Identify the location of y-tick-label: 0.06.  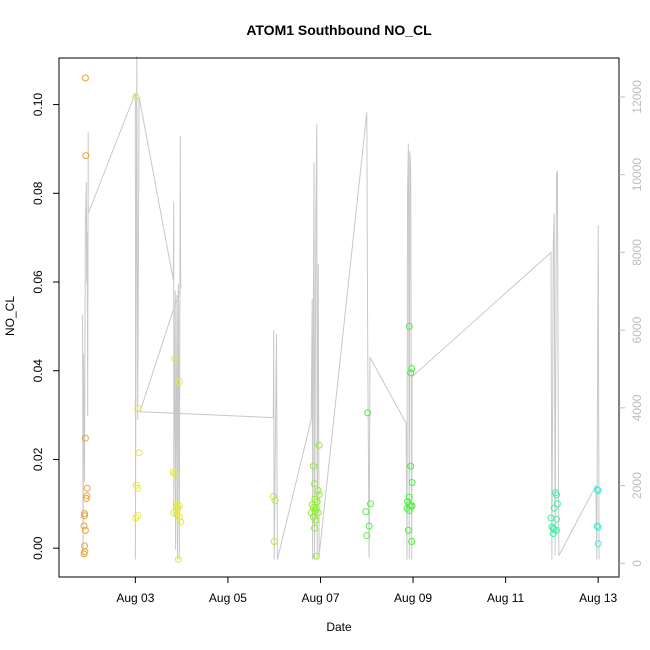
(38, 282).